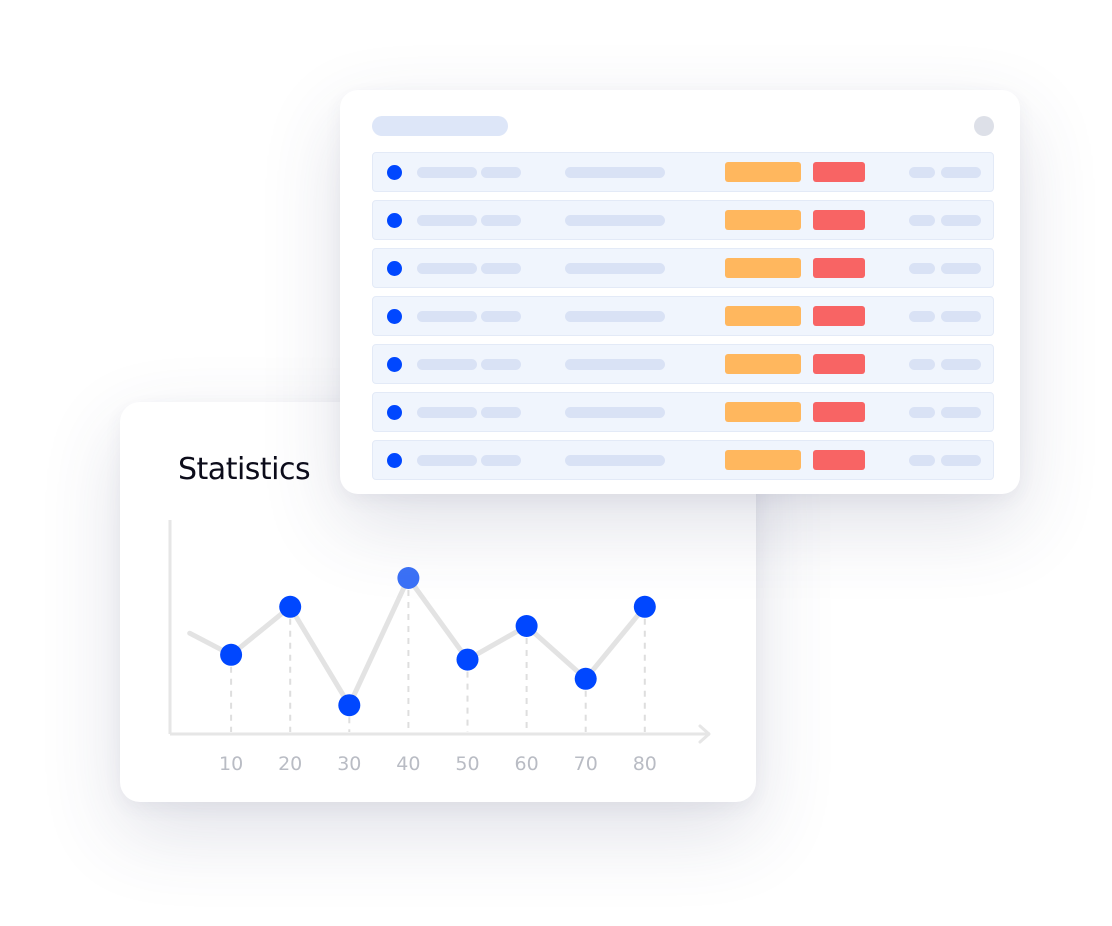  I want to click on x-tick-label-70: 70, so click(586, 764).